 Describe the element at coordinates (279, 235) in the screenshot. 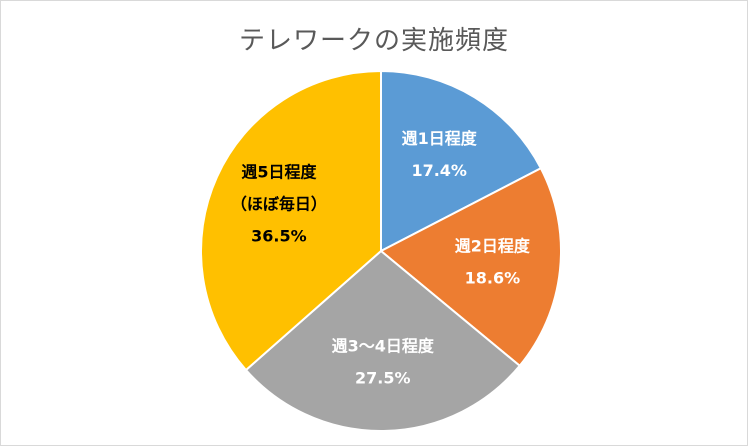

I see `data-label-value-4: 36.5%` at that location.